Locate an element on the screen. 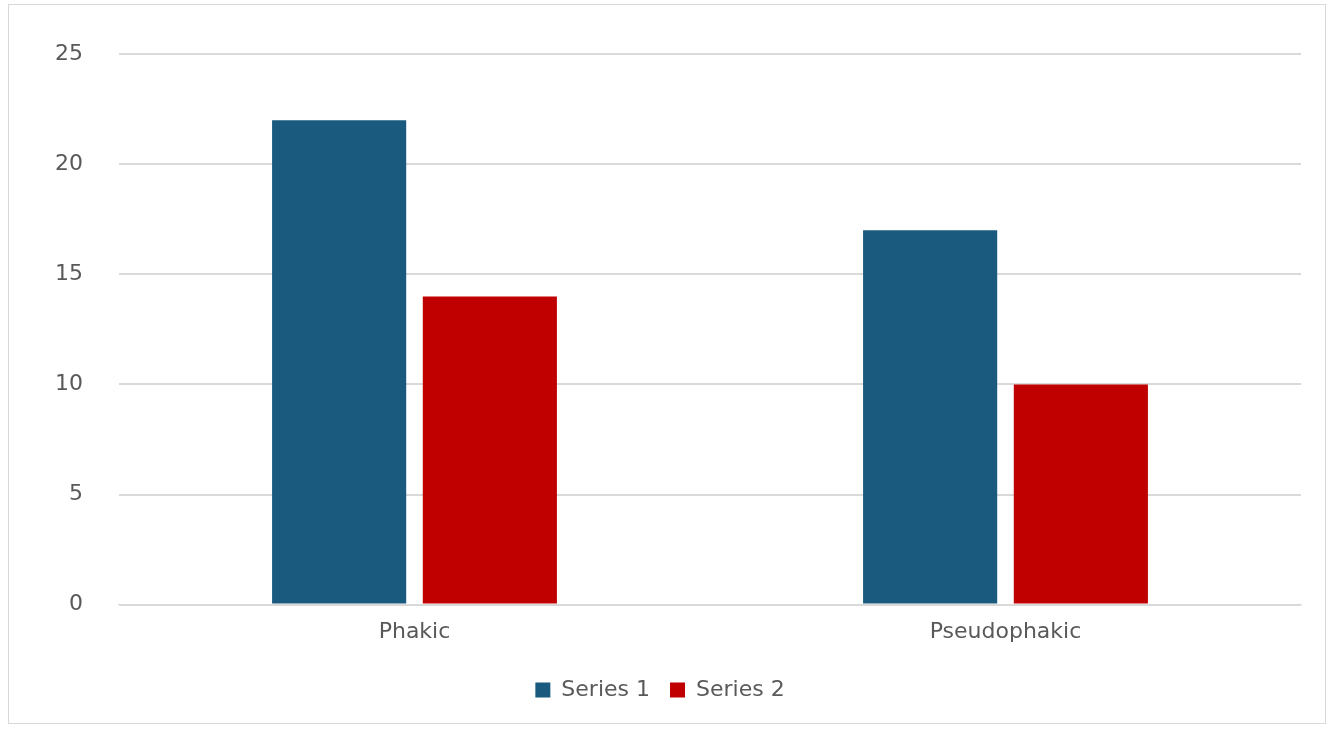 Image resolution: width=1333 pixels, height=731 pixels. x-tick-label: Phakic is located at coordinates (414, 630).